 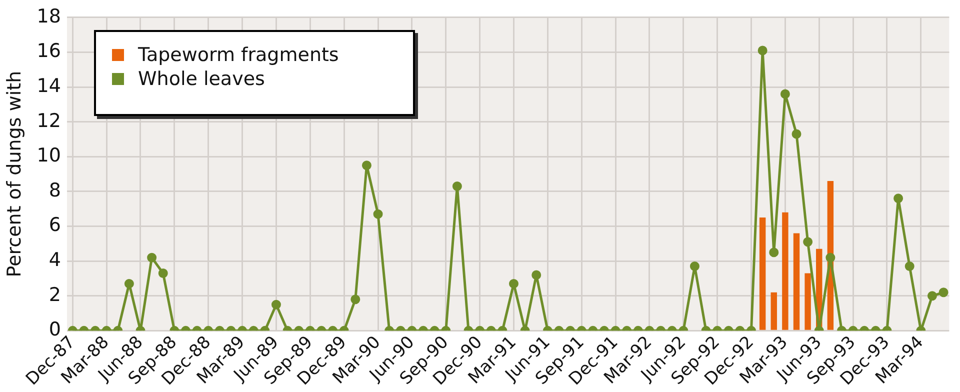 I want to click on y-tick-label: 18, so click(x=48, y=16).